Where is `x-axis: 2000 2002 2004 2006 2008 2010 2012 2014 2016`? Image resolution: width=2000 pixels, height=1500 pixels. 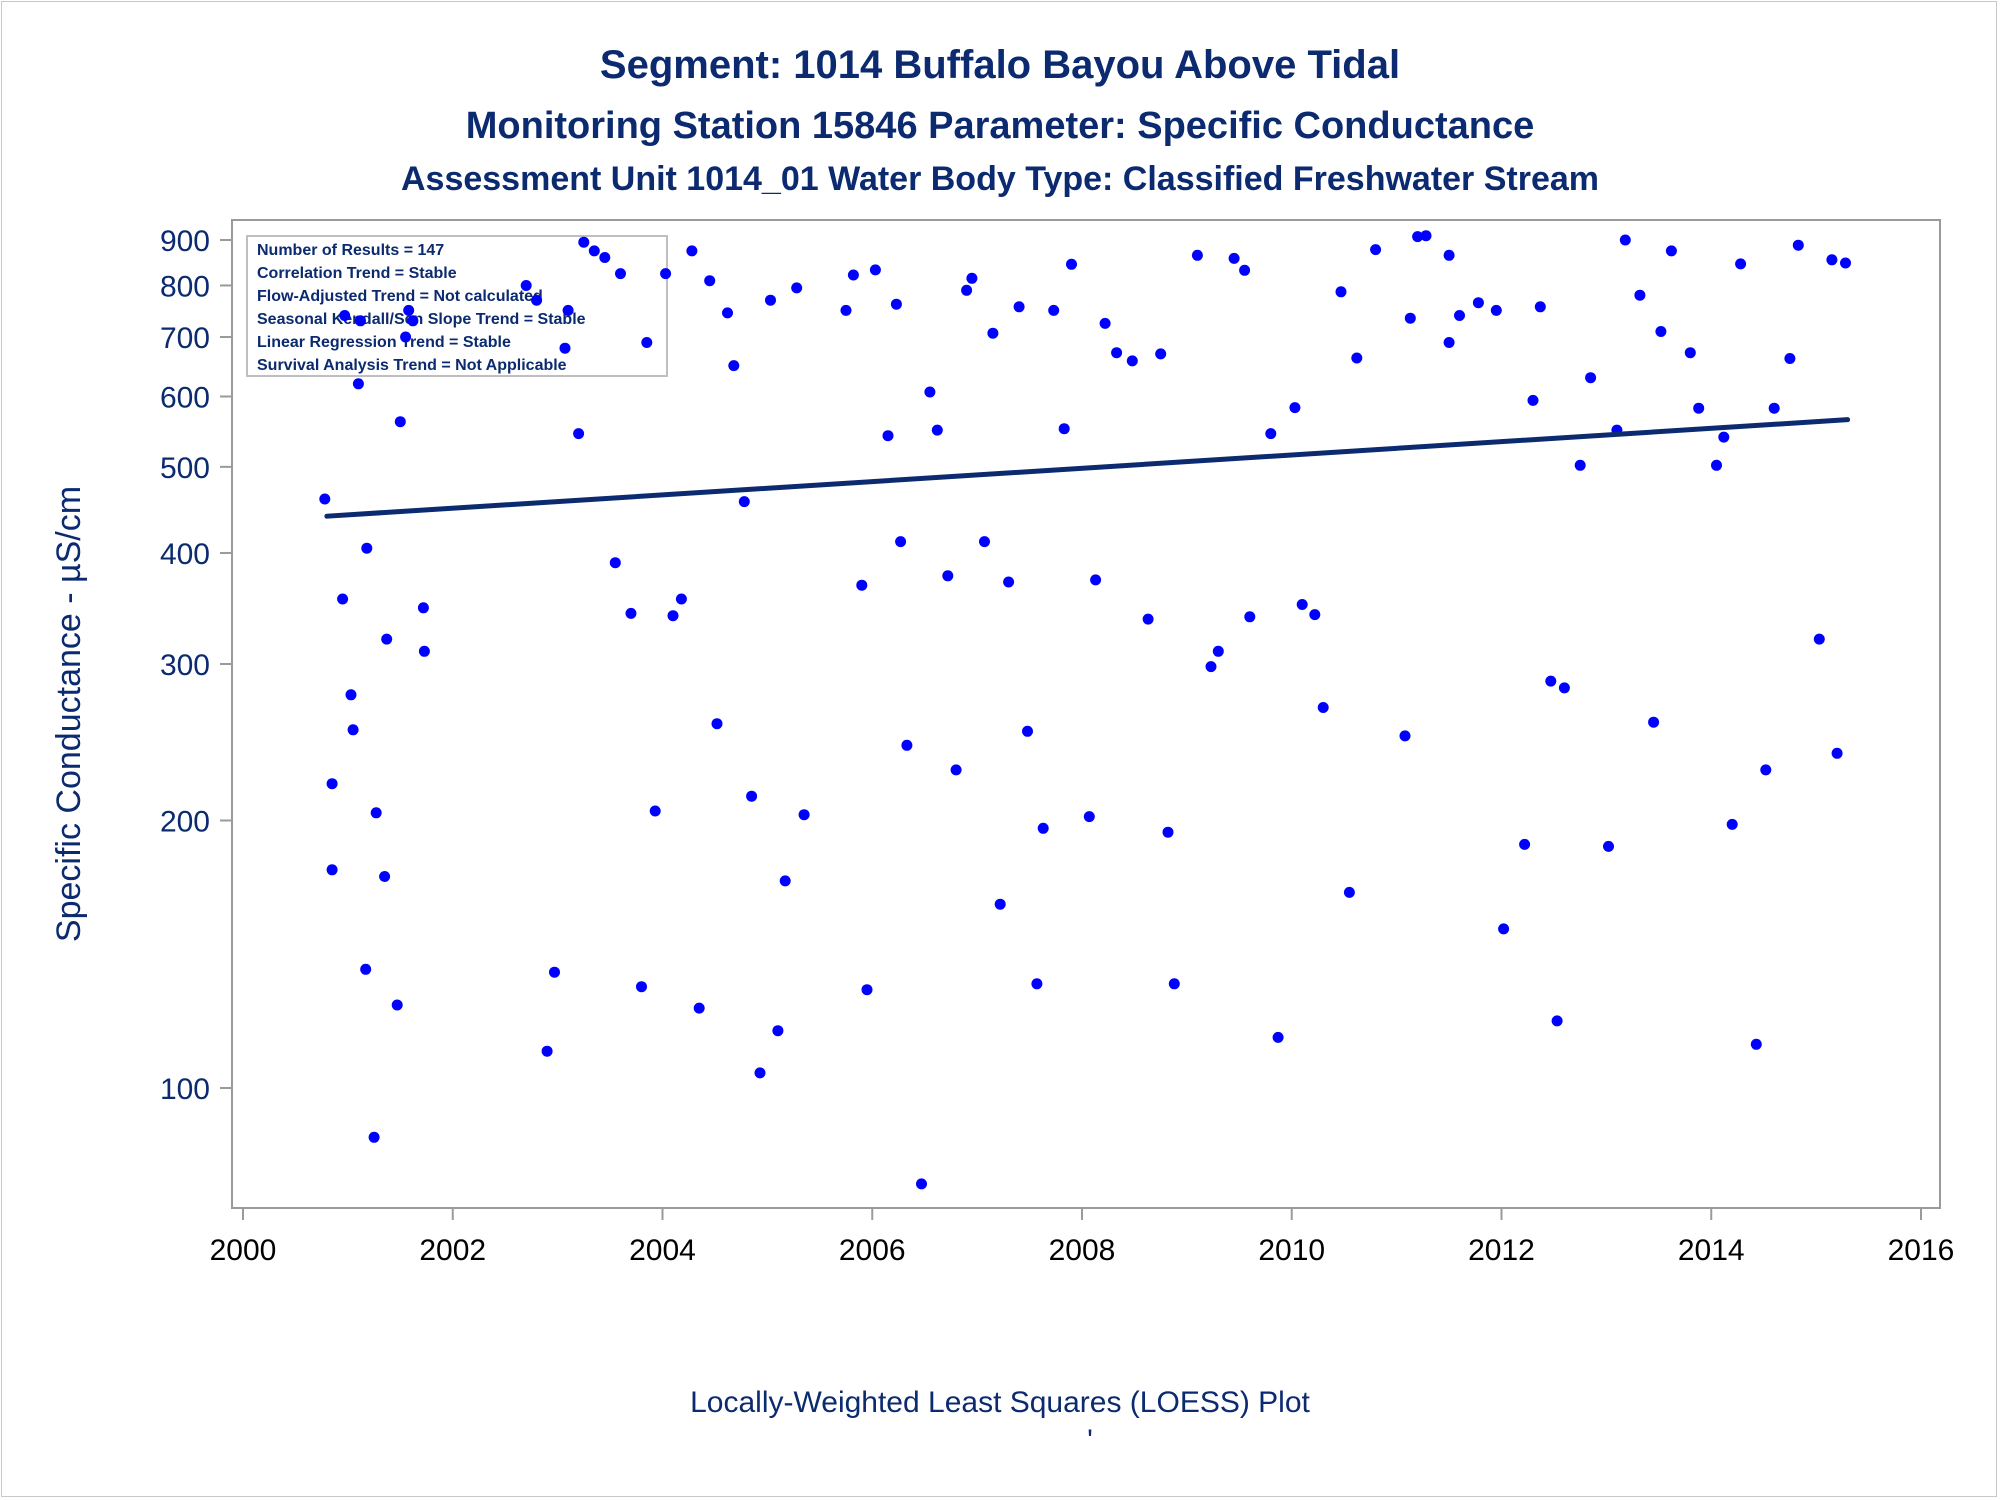 x-axis: 2000 2002 2004 2006 2008 2010 2012 2014 2016 is located at coordinates (1082, 1237).